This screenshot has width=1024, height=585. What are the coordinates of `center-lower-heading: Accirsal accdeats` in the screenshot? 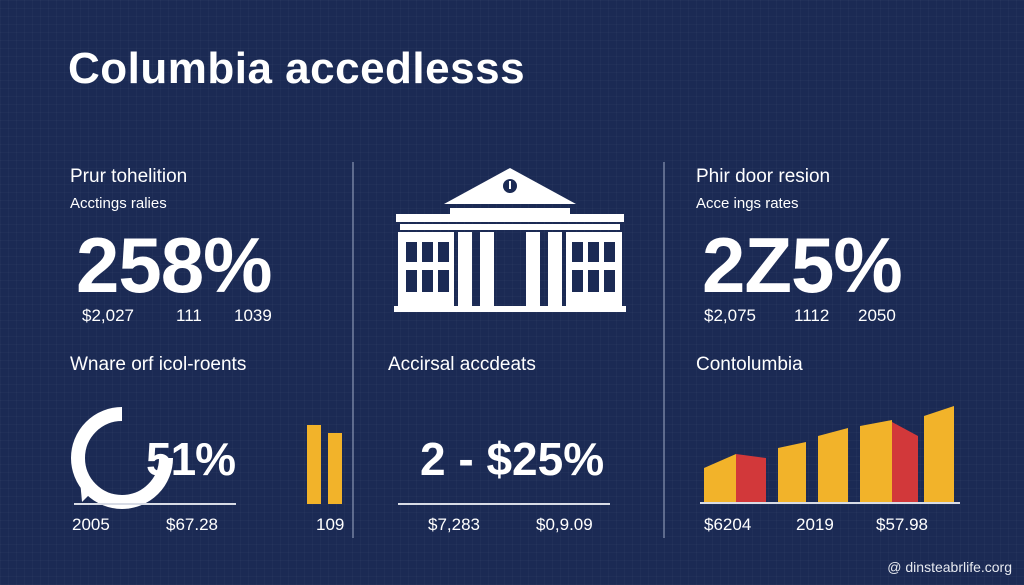 It's located at (462, 364).